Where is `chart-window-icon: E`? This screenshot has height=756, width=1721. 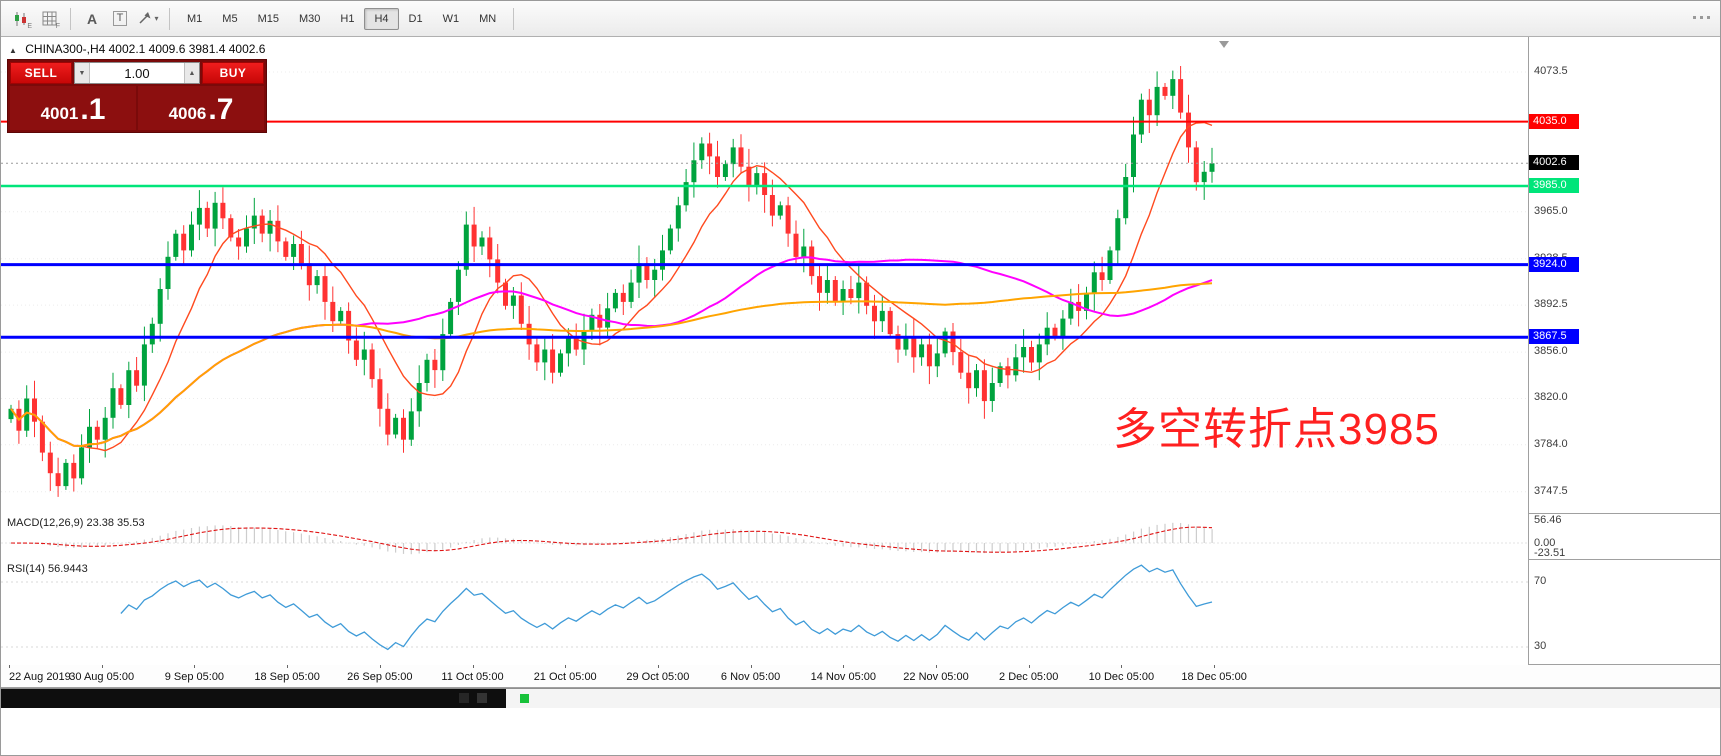 chart-window-icon: E is located at coordinates (21, 19).